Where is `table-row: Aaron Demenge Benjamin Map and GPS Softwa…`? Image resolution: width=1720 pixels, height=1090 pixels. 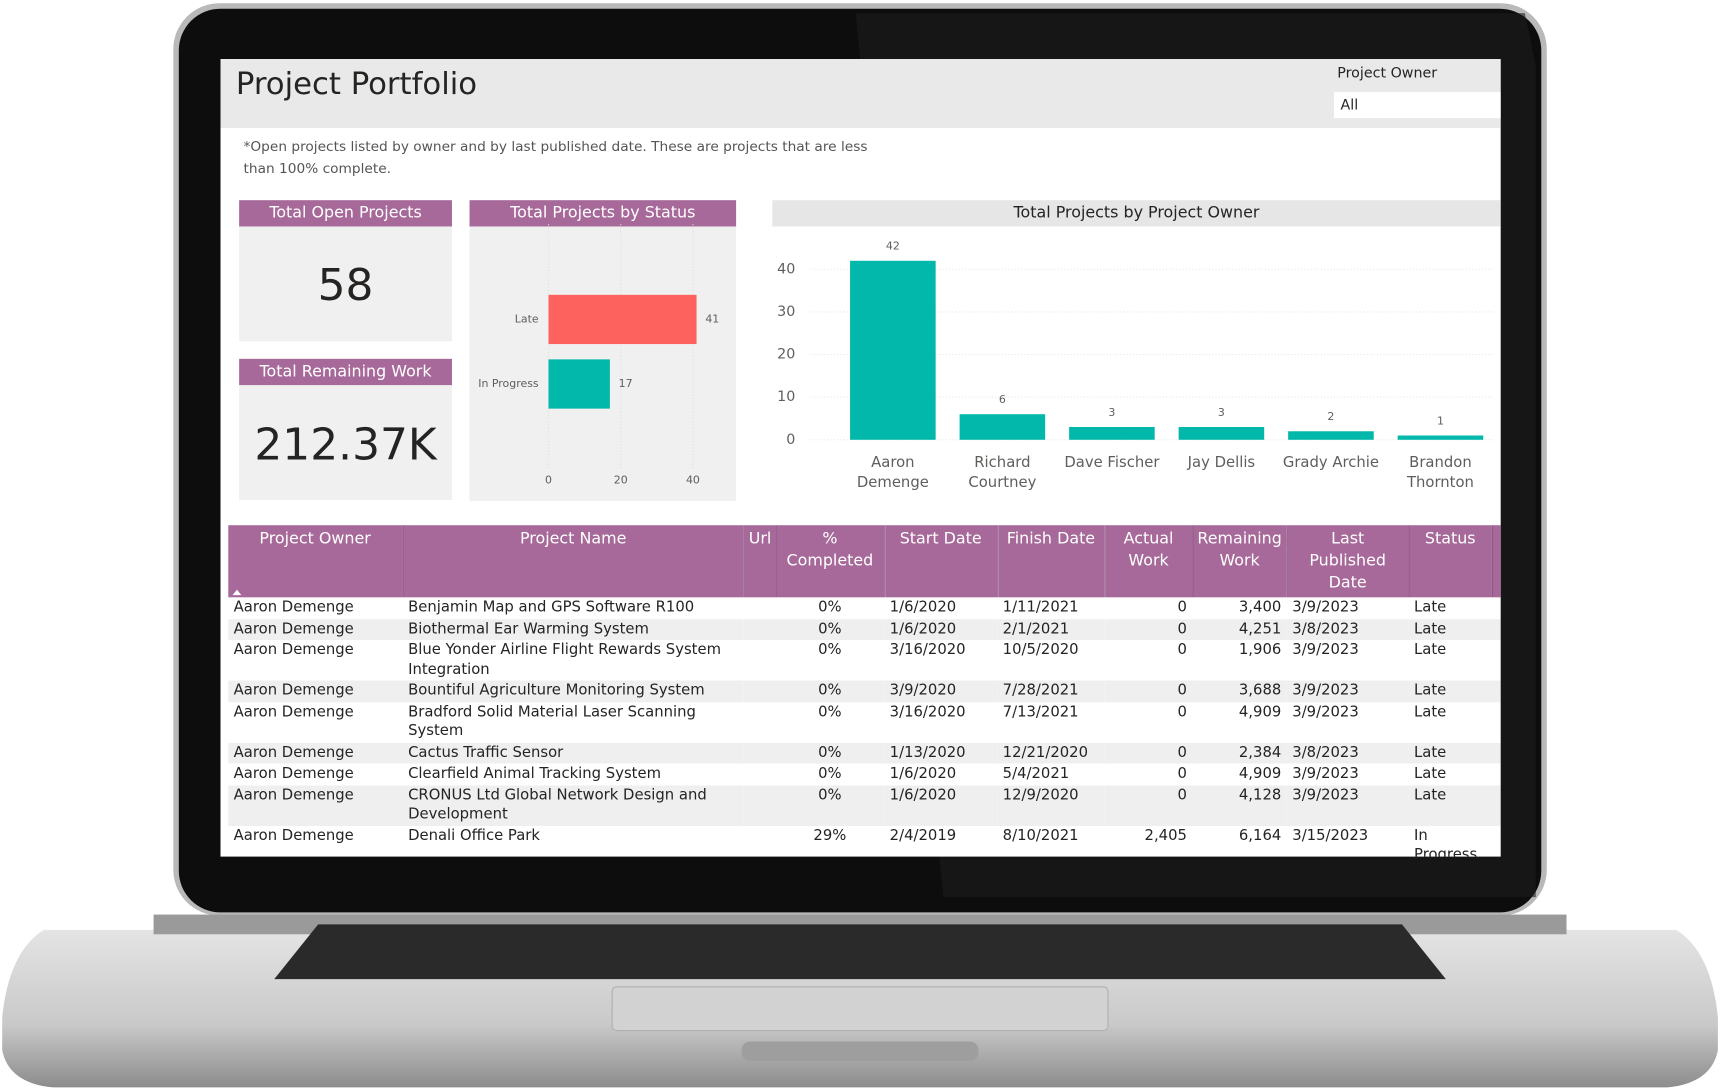 table-row: Aaron Demenge Benjamin Map and GPS Softwa… is located at coordinates (864, 607).